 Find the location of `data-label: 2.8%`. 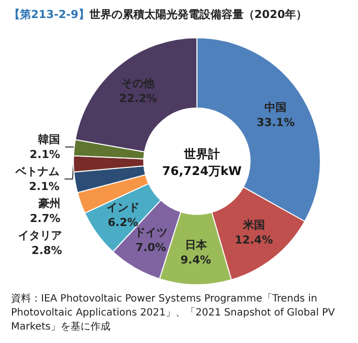

data-label: 2.8% is located at coordinates (47, 250).